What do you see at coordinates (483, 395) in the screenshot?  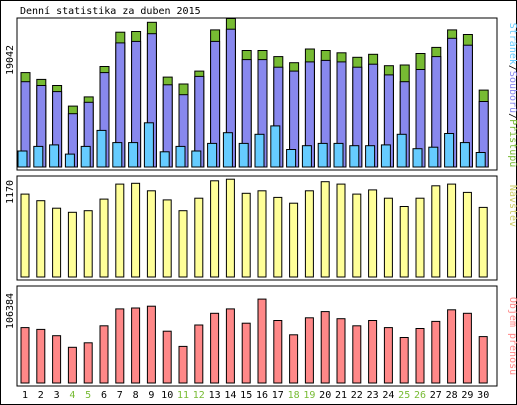 I see `day-label-30: 30` at bounding box center [483, 395].